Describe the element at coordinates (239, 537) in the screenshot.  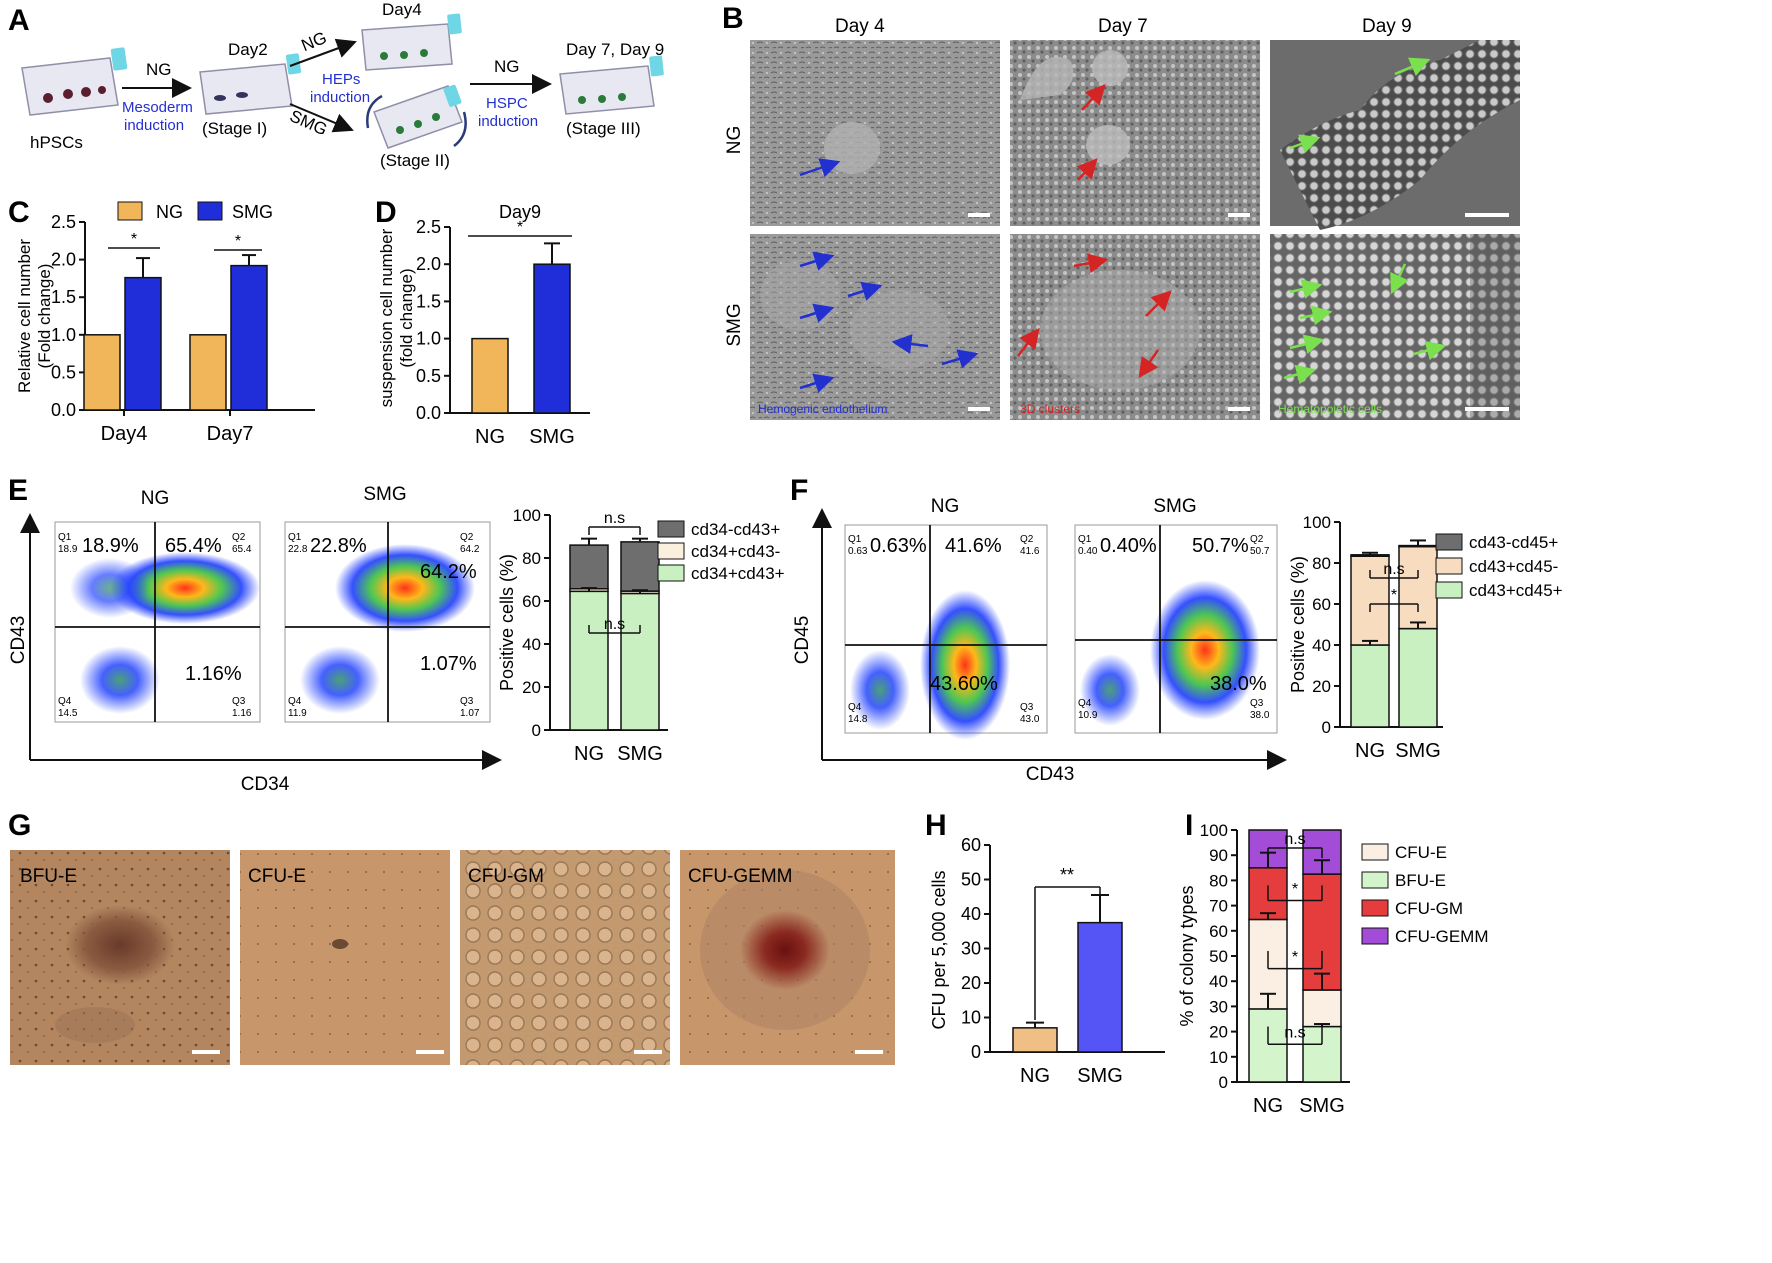
I see `flow-e-ng-q2-label: Q2` at that location.